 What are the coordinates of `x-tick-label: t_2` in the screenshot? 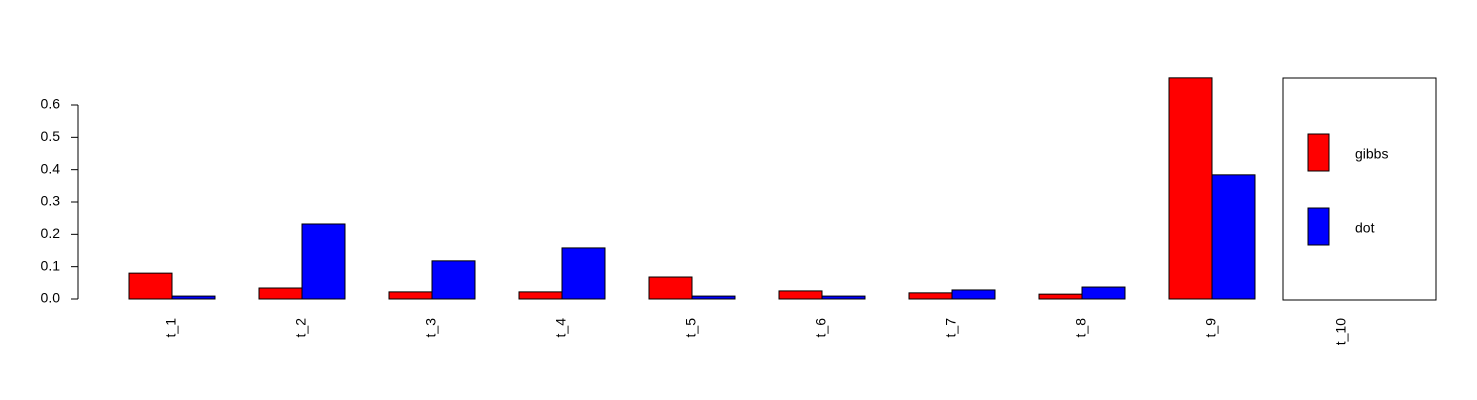 It's located at (301, 328).